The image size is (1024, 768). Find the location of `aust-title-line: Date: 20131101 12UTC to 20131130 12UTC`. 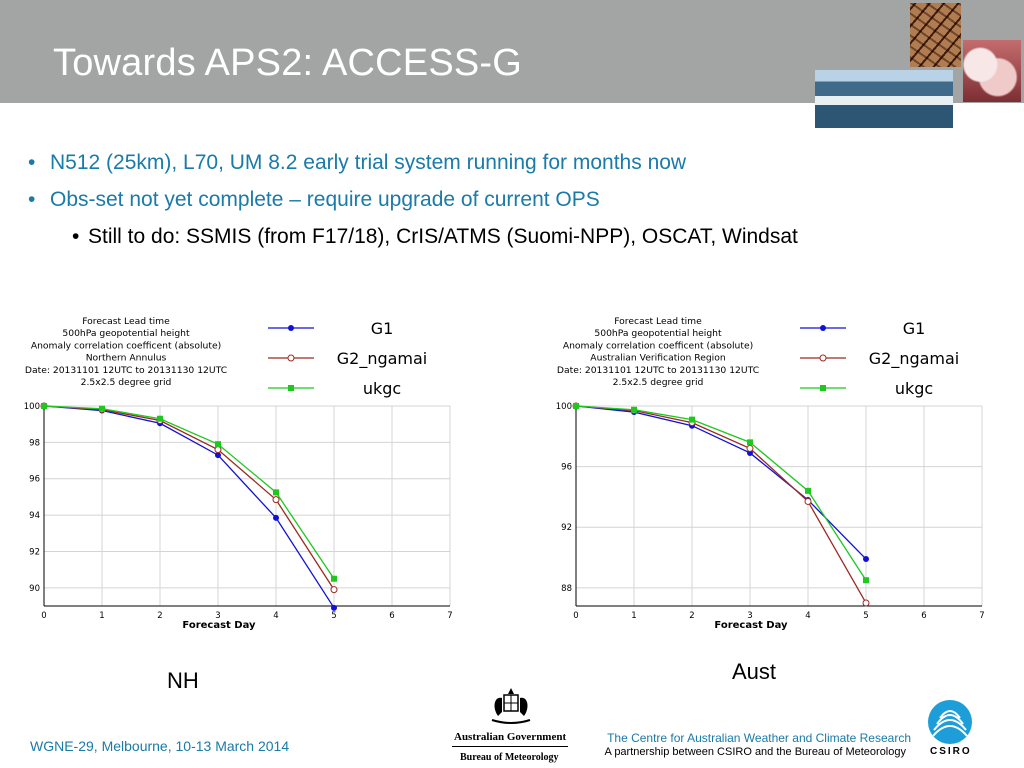

aust-title-line: Date: 20131101 12UTC to 20131130 12UTC is located at coordinates (658, 370).